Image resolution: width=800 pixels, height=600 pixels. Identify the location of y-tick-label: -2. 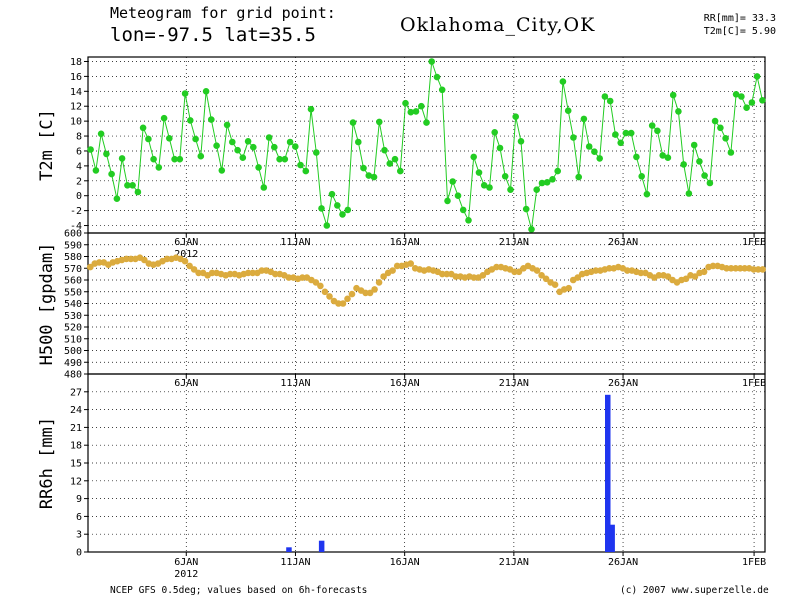
(76, 211).